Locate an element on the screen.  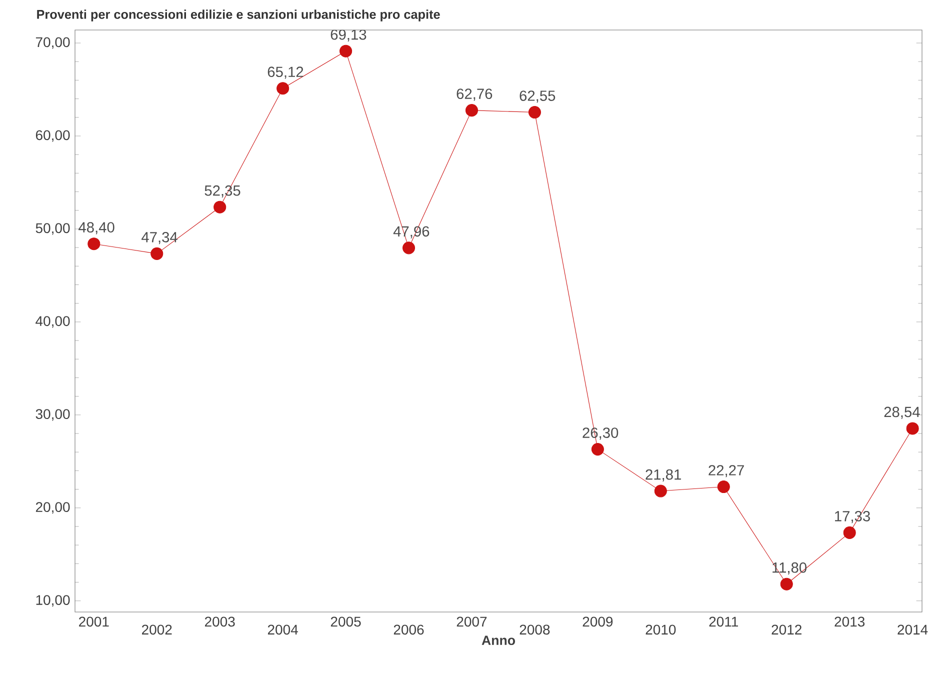
x-tick-label: 2003 is located at coordinates (219, 621).